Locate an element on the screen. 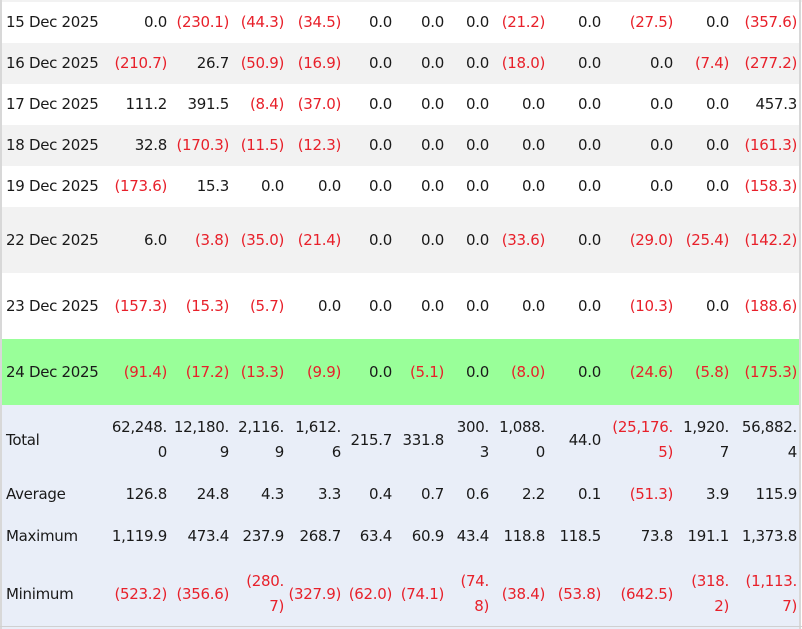 The height and width of the screenshot is (629, 802). table-cell: (157.3) is located at coordinates (140, 305).